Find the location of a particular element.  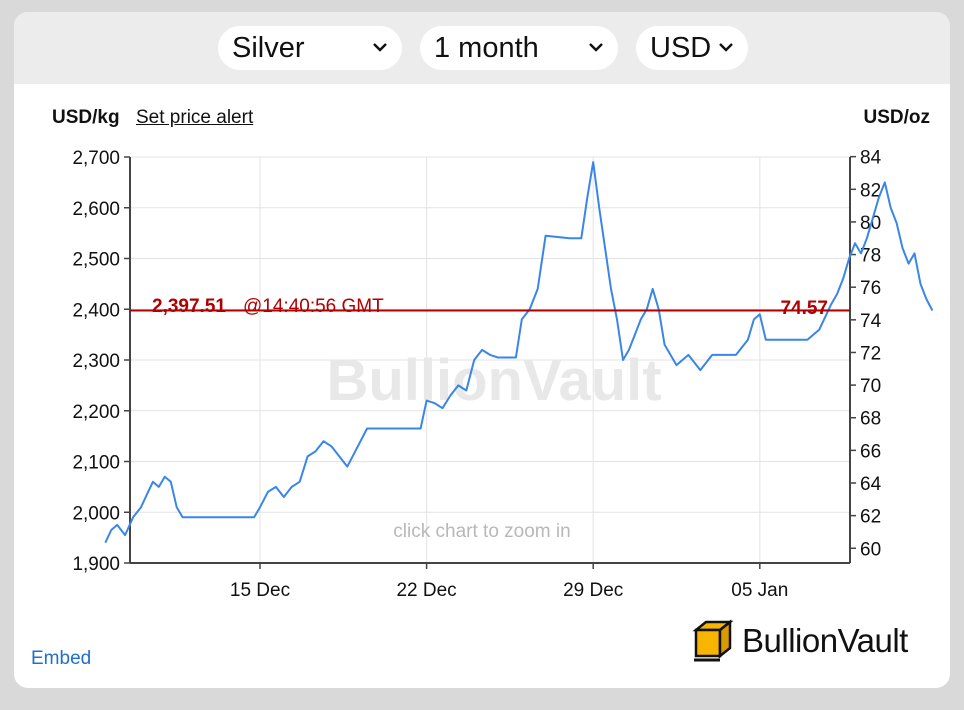

left-axis-unit: USD/kg is located at coordinates (86, 117).